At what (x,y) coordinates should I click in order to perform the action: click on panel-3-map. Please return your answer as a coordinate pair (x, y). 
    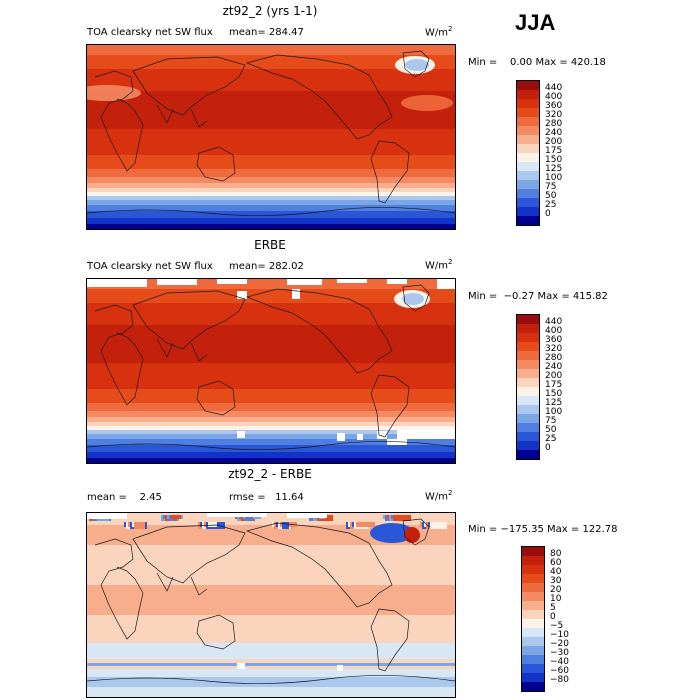
    Looking at the image, I should click on (271, 605).